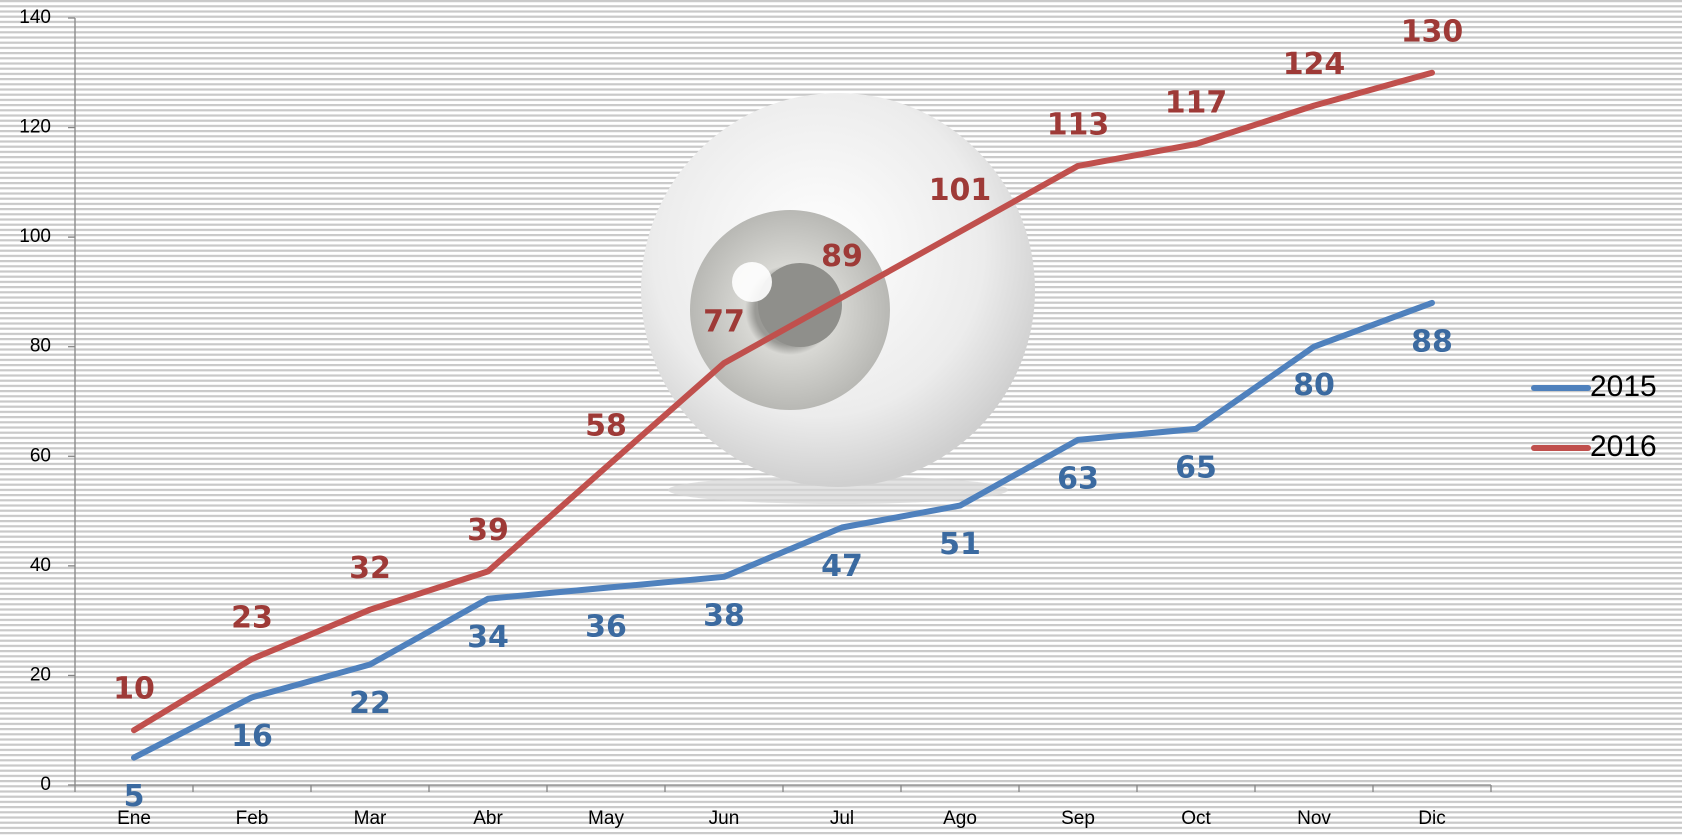 Image resolution: width=1682 pixels, height=835 pixels. What do you see at coordinates (1314, 64) in the screenshot?
I see `data-label: 124` at bounding box center [1314, 64].